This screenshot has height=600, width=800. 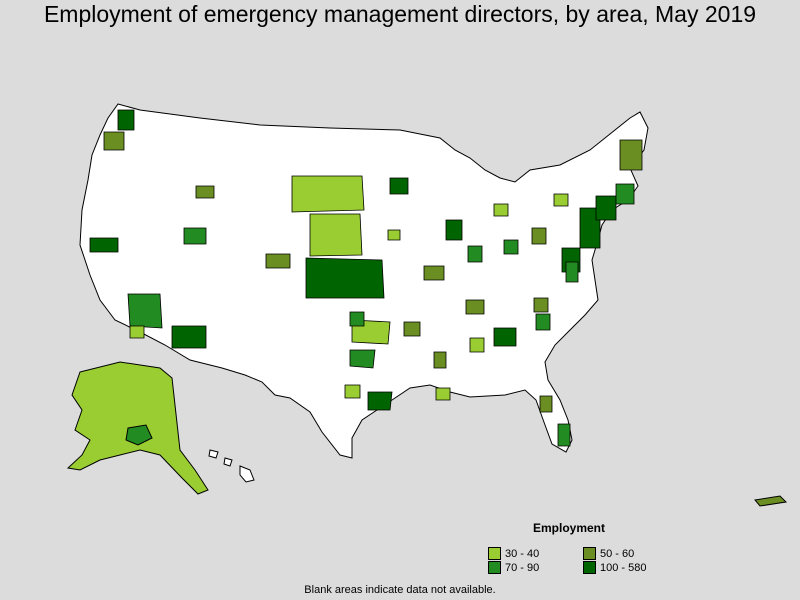 I want to click on area-idaho, so click(x=205, y=192).